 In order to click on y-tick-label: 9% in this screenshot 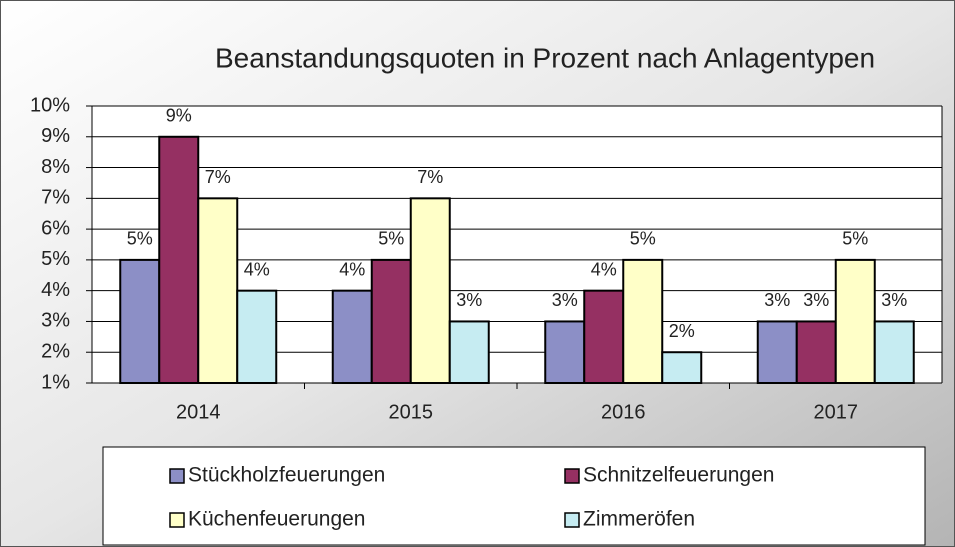, I will do `click(55, 136)`.